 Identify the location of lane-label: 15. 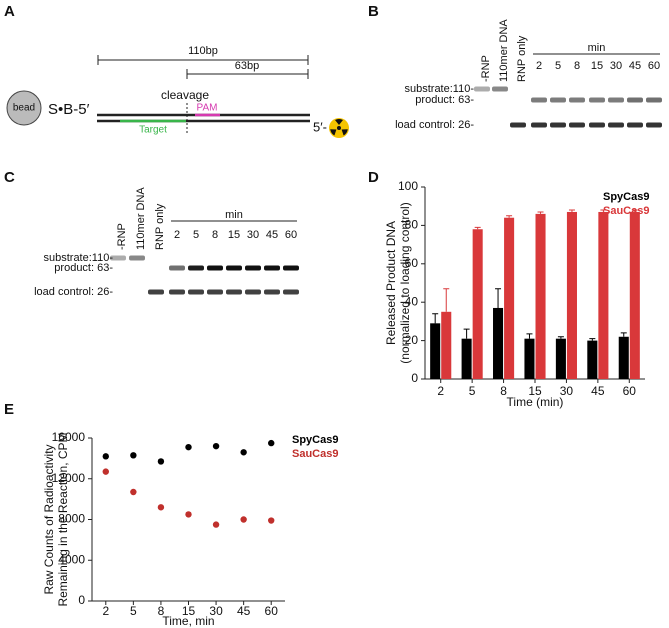
(234, 235).